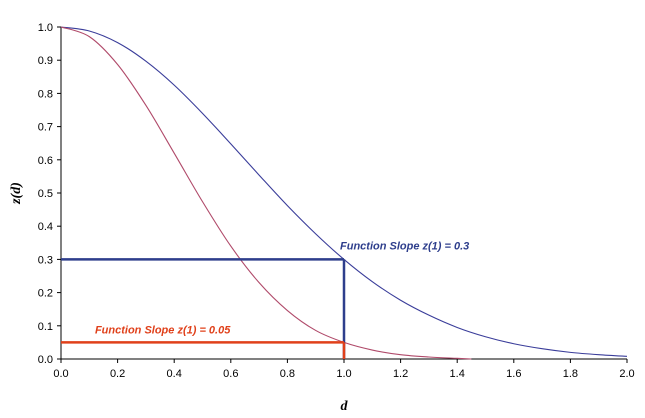 The image size is (645, 418). I want to click on y-tick-label: 1.0, so click(45, 28).